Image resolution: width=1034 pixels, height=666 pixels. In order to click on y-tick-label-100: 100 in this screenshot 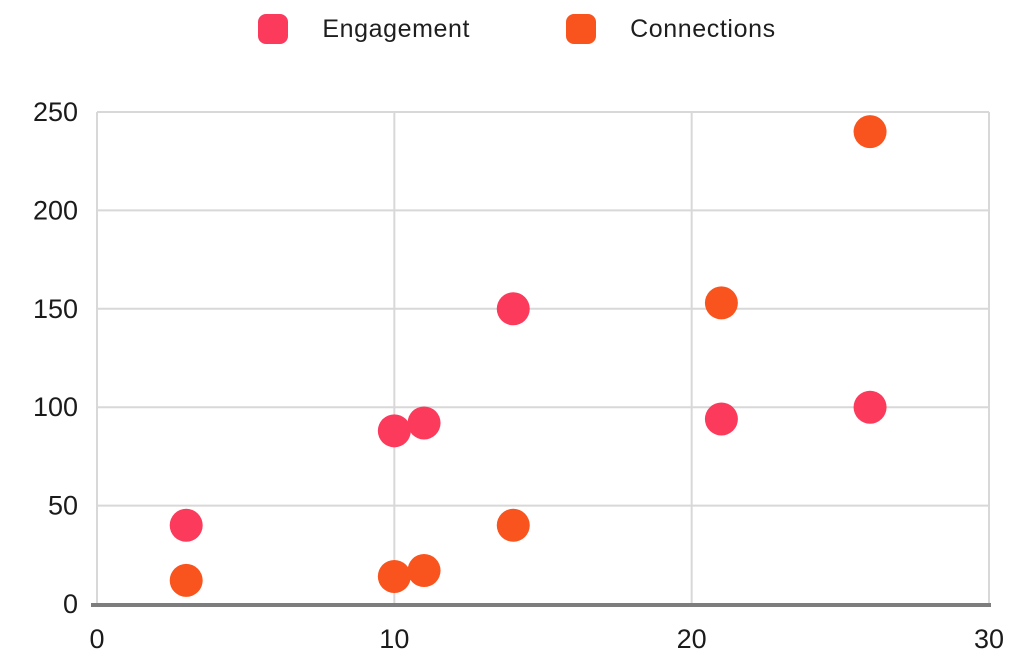, I will do `click(55, 407)`.